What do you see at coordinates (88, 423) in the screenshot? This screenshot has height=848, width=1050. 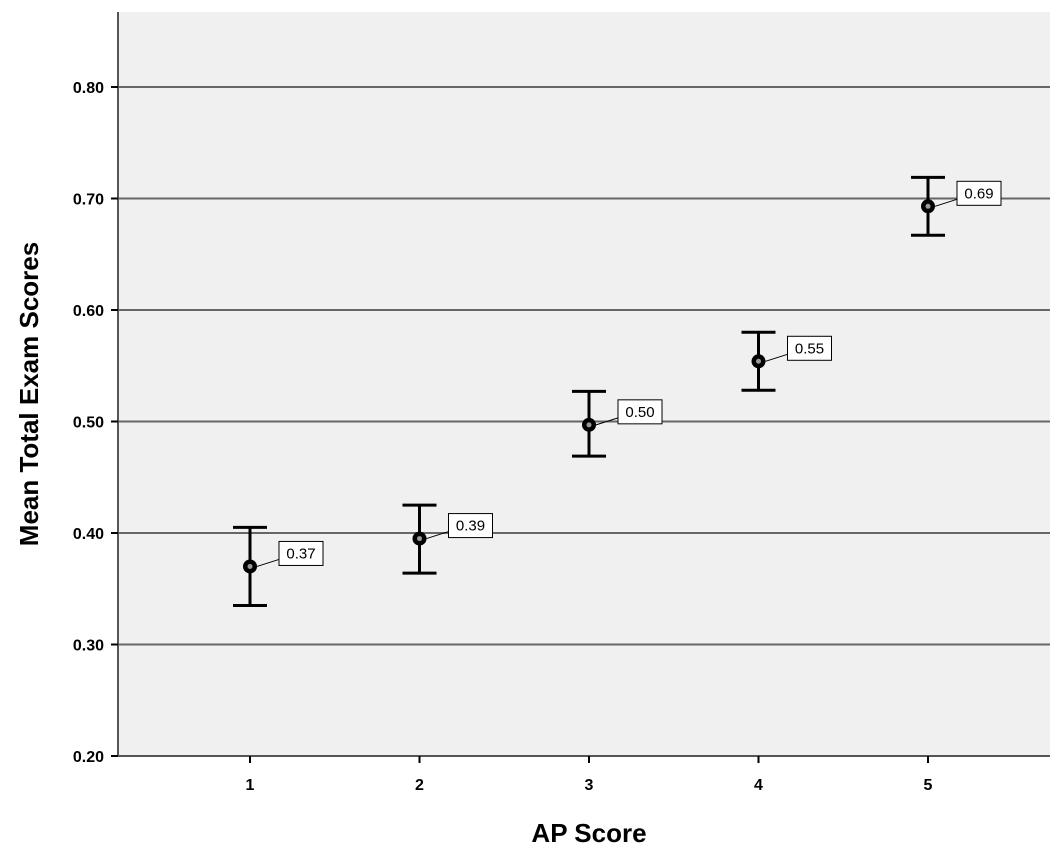 I see `y-tick-label: 0.50` at bounding box center [88, 423].